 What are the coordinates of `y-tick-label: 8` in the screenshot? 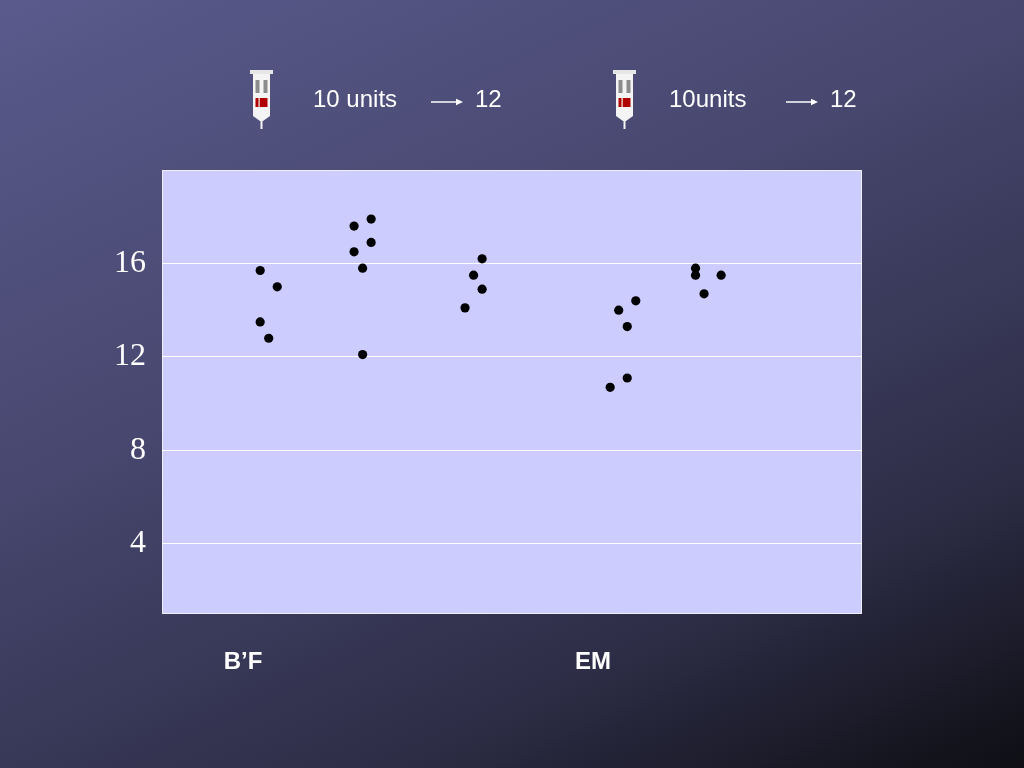 It's located at (138, 447).